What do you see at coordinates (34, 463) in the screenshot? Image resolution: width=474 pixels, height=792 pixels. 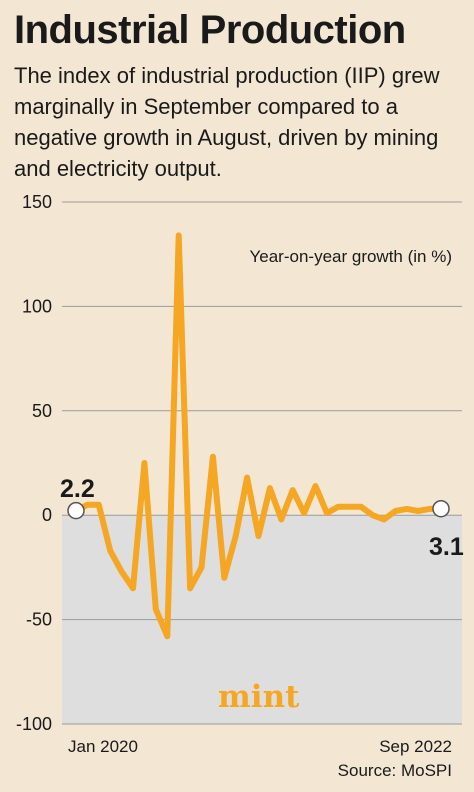 I see `y-axis-ticks: 150 100 50 0 -50 -100` at bounding box center [34, 463].